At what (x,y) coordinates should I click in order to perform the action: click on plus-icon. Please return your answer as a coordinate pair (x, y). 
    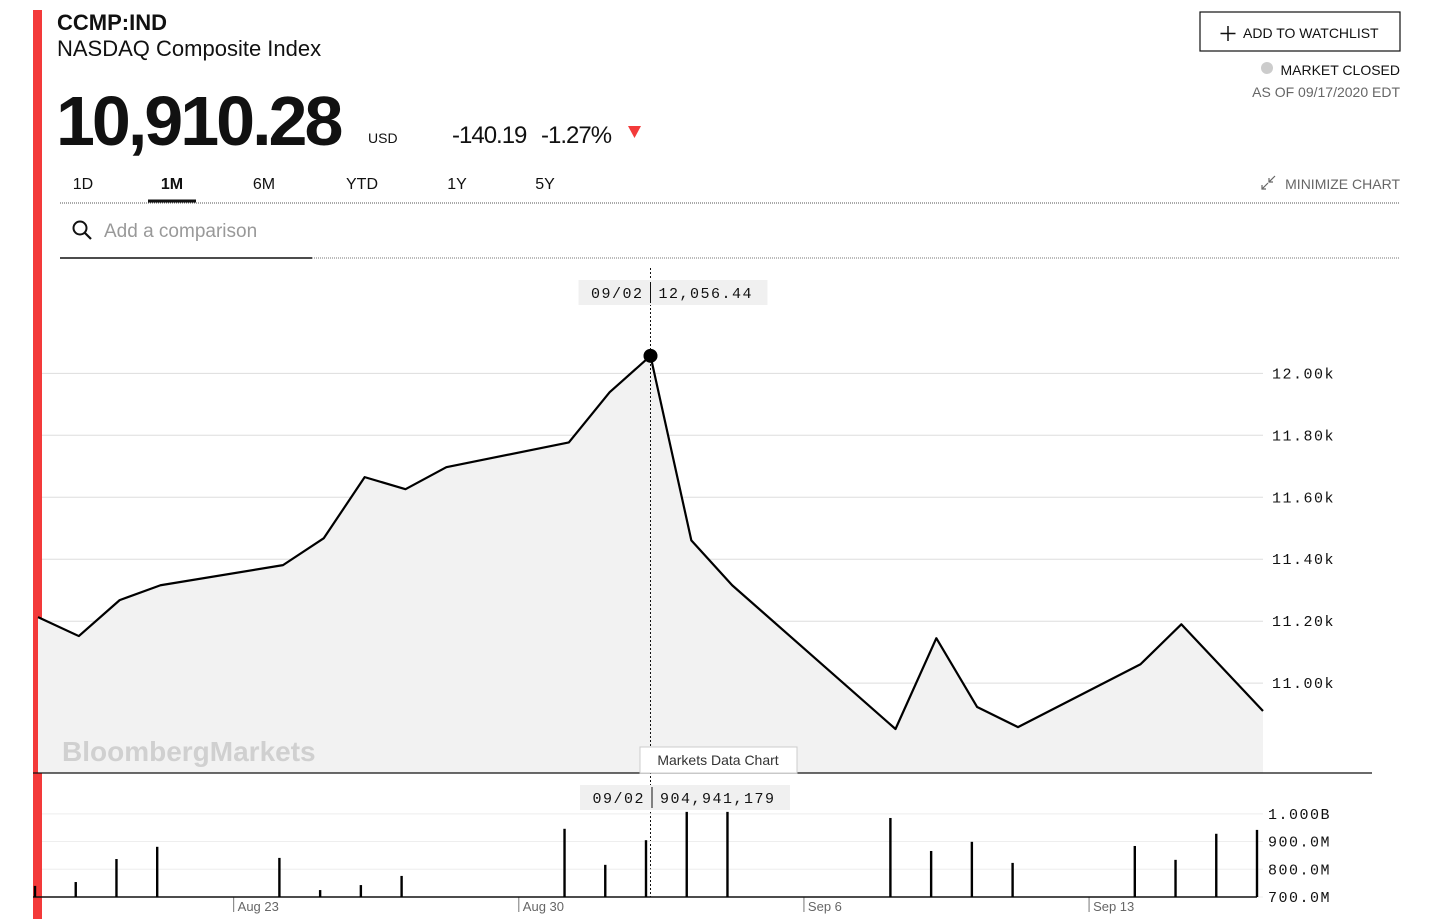
    Looking at the image, I should click on (1228, 33).